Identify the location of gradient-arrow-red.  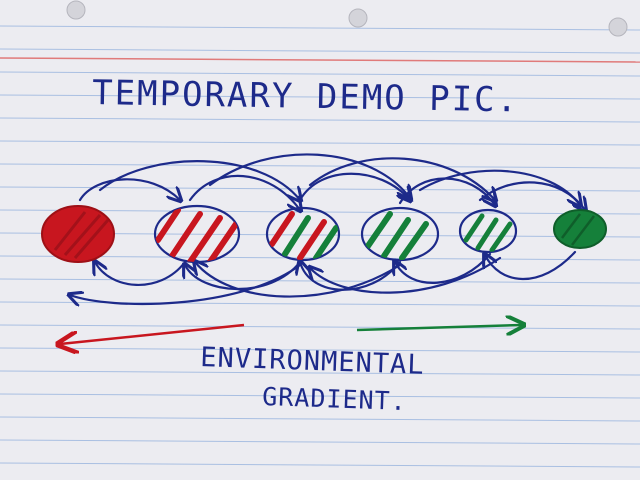
(152, 333).